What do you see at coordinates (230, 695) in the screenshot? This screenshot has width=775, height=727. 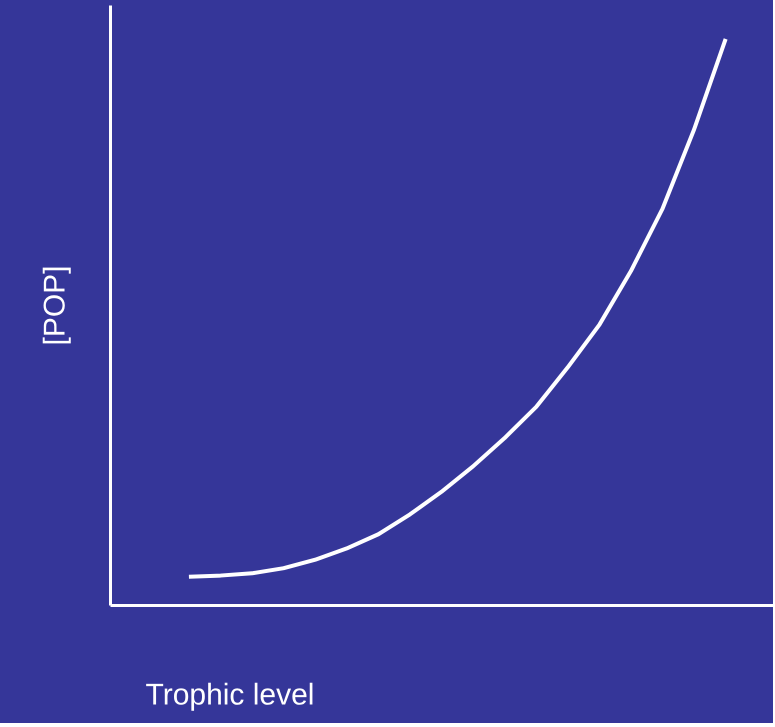 I see `x-axis-title: Trophic level` at bounding box center [230, 695].